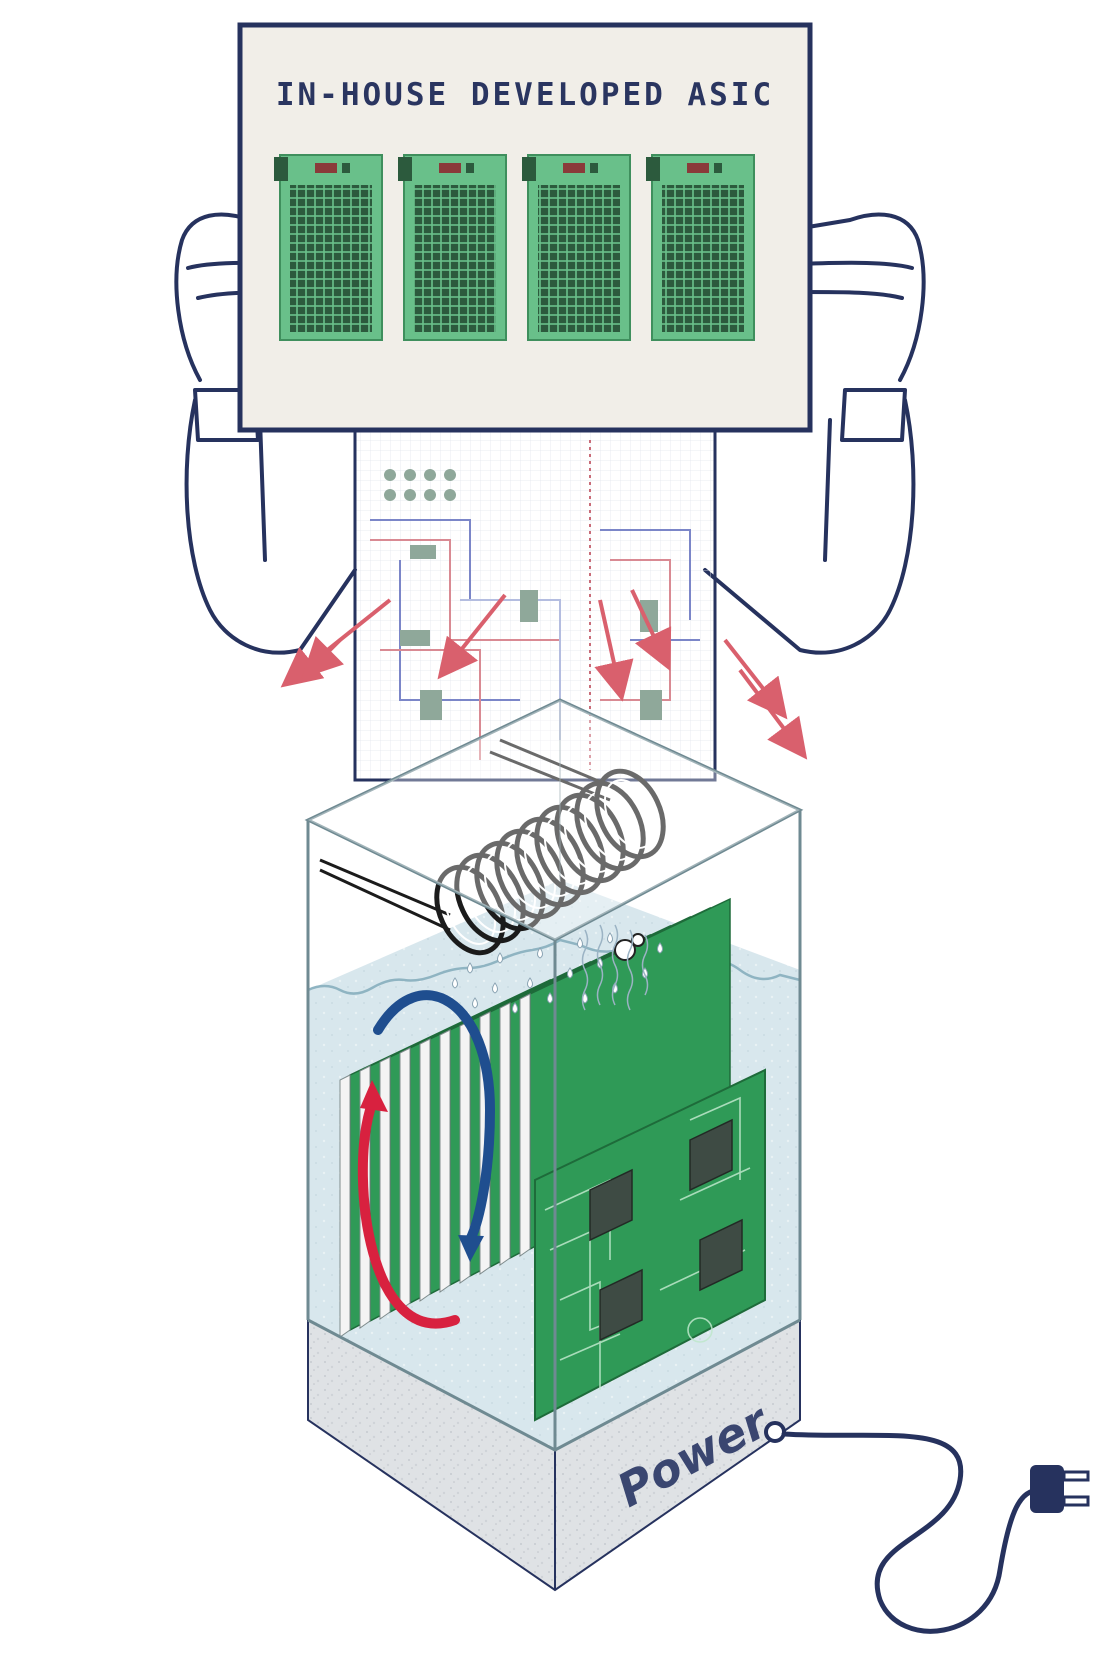 This screenshot has height=1677, width=1100. I want to click on condensate-drops, so click(557, 973).